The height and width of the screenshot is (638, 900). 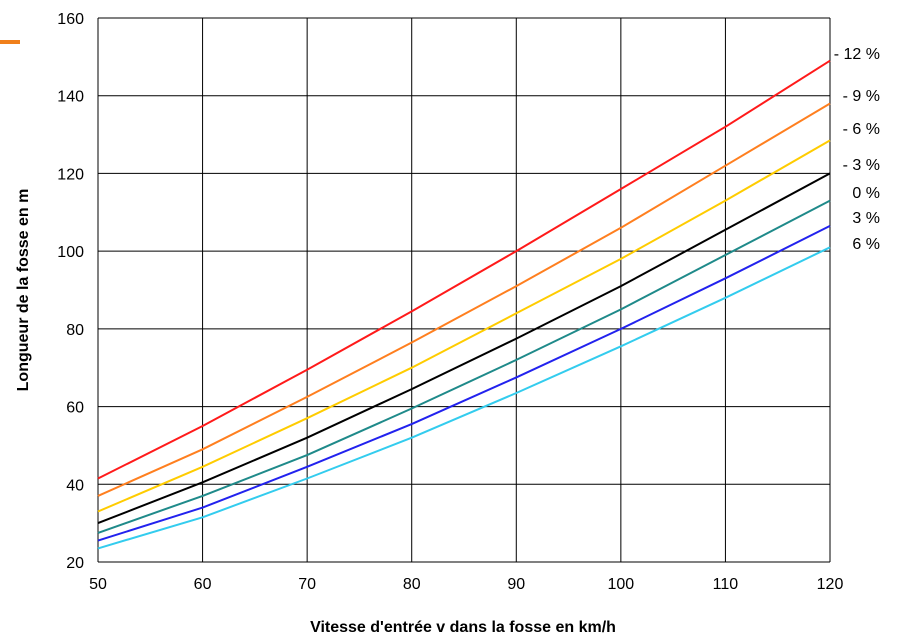 What do you see at coordinates (23, 290) in the screenshot?
I see `y-axis-title: Longueur de la fosse en m` at bounding box center [23, 290].